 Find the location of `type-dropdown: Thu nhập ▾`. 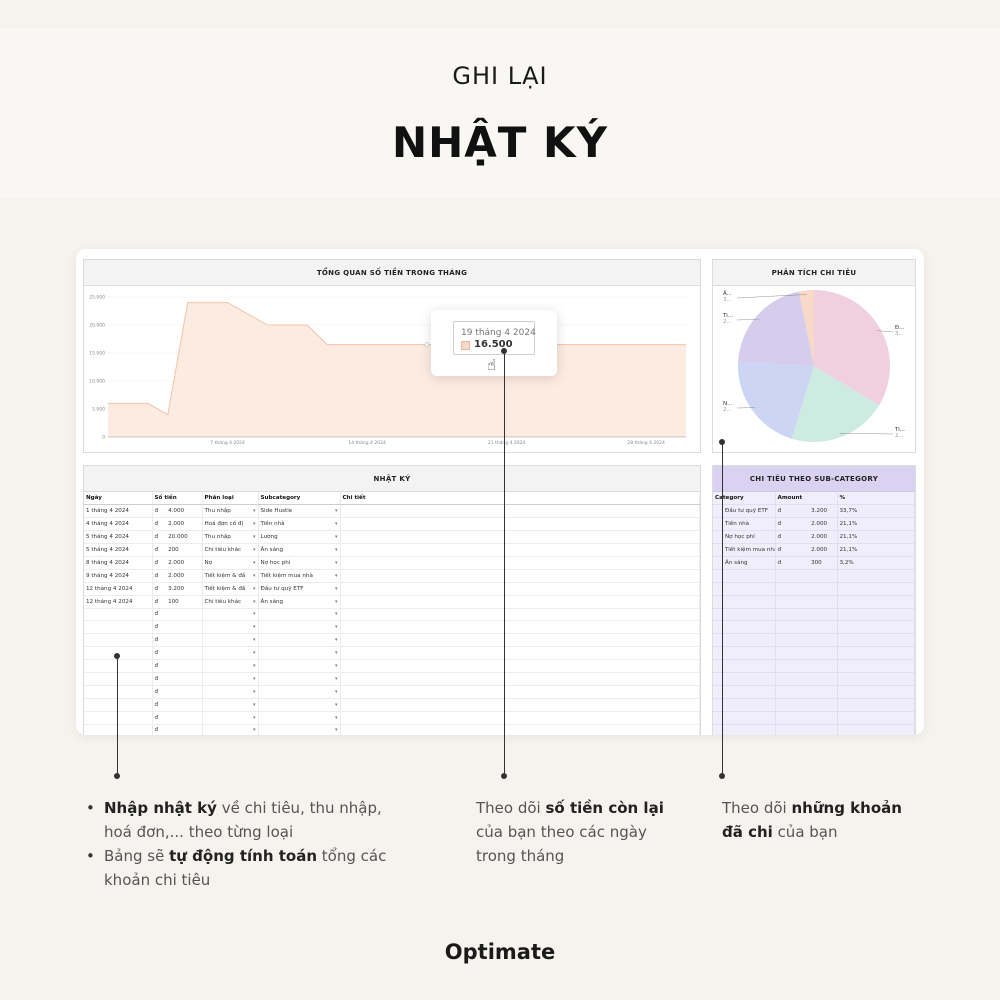

type-dropdown: Thu nhập ▾ is located at coordinates (230, 537).